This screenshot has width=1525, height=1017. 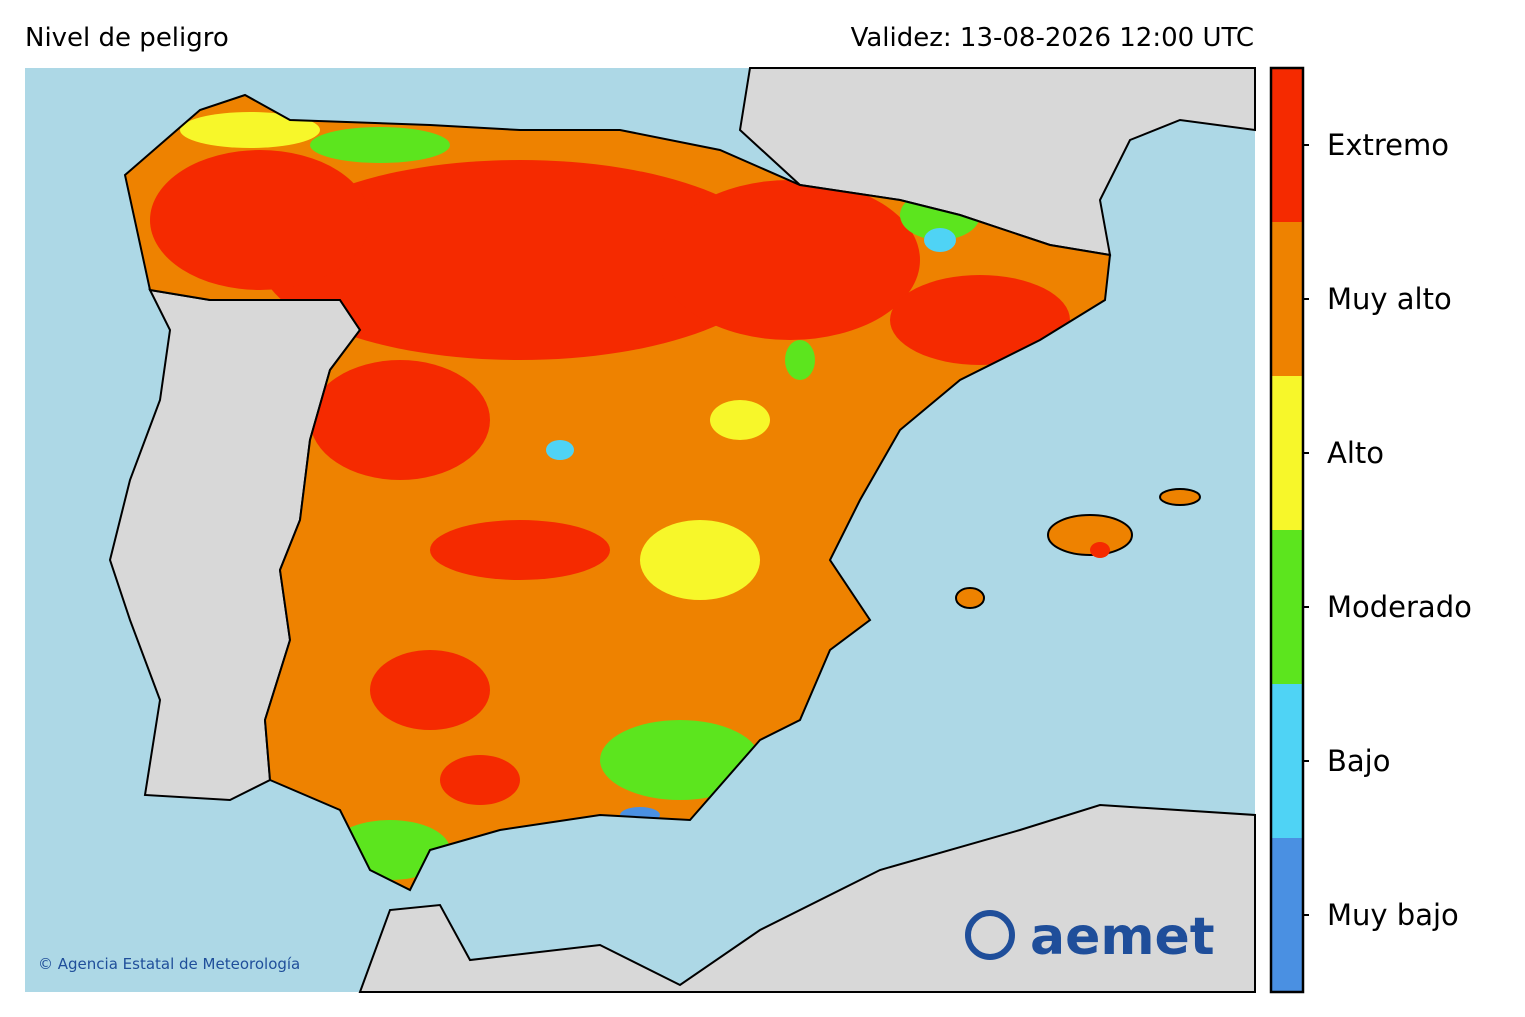 What do you see at coordinates (990, 935) in the screenshot?
I see `logo-icon` at bounding box center [990, 935].